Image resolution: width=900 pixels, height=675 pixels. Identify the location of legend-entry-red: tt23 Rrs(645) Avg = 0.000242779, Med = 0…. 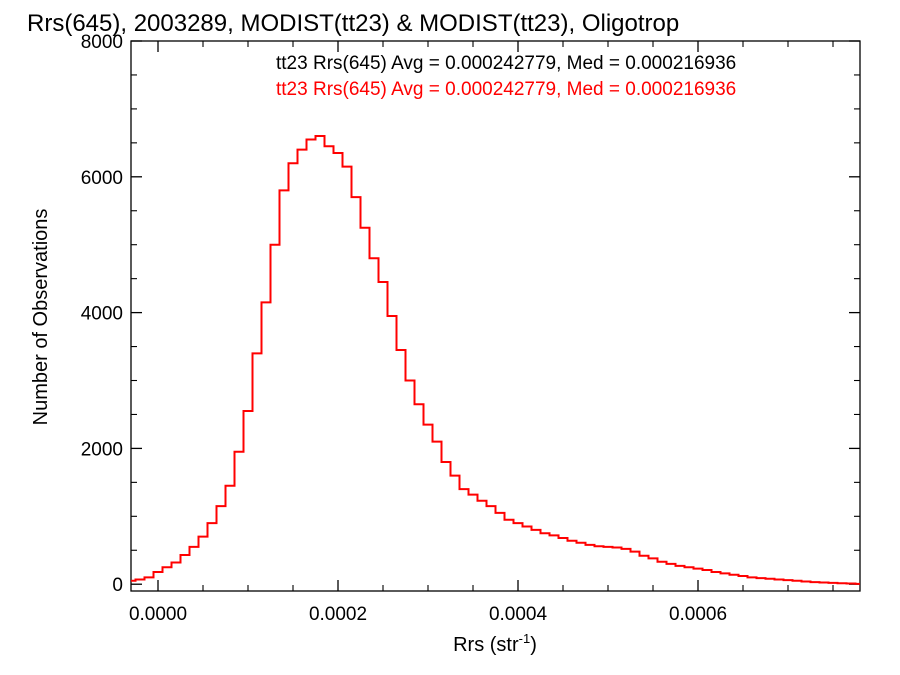
(506, 89).